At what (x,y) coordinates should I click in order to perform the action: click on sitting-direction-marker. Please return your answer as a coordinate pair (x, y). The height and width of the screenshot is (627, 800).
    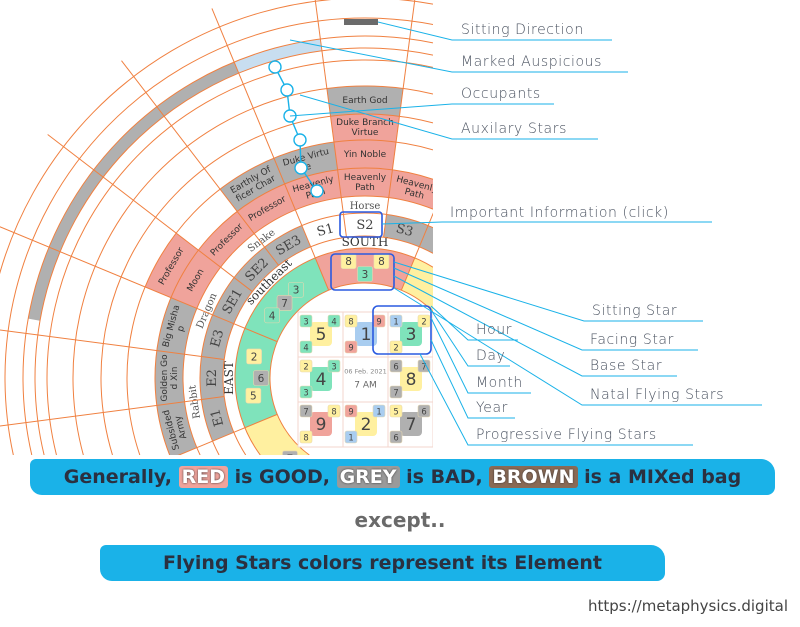
    Looking at the image, I should click on (361, 22).